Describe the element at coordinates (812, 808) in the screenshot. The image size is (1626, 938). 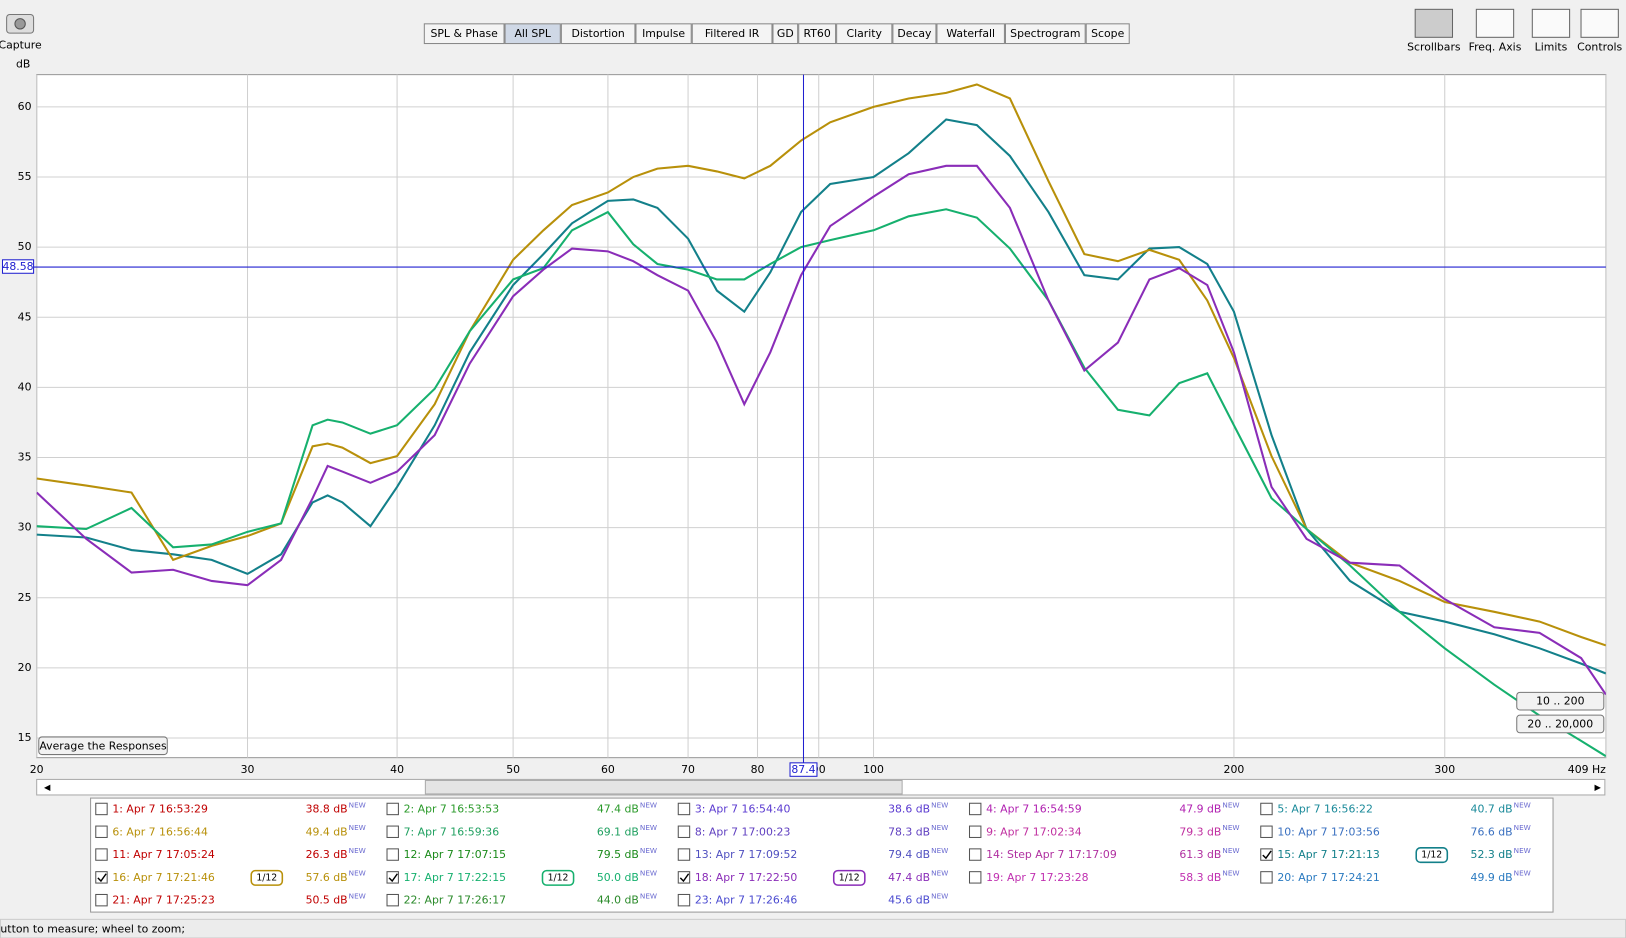
I see `measurement-item: 3: Apr 7 16:54:40 38.6 dB NEW` at that location.